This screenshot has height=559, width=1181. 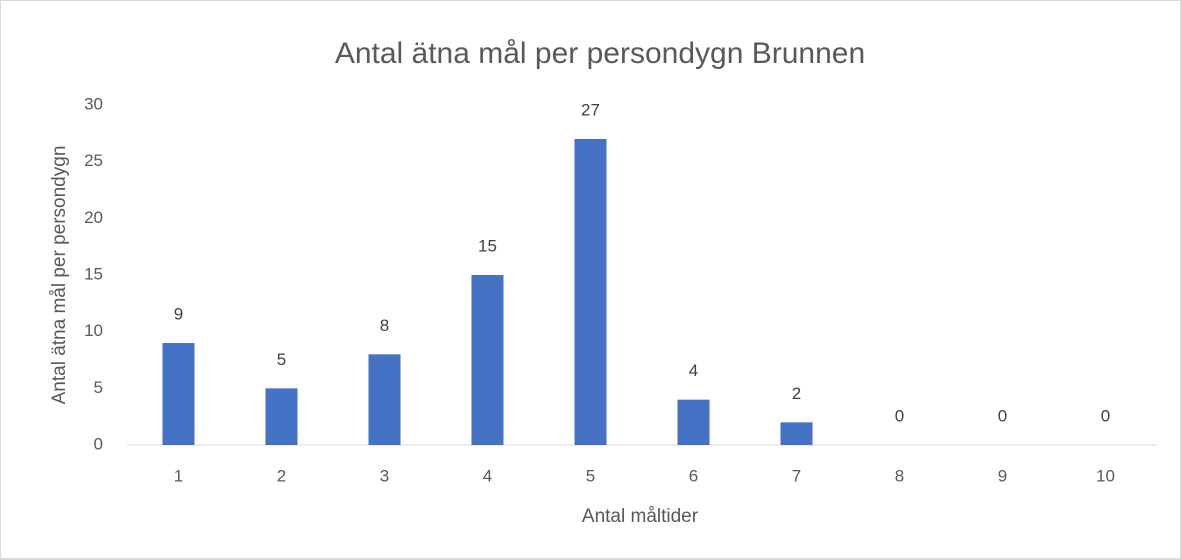 I want to click on x-tick-label: 7, so click(x=796, y=475).